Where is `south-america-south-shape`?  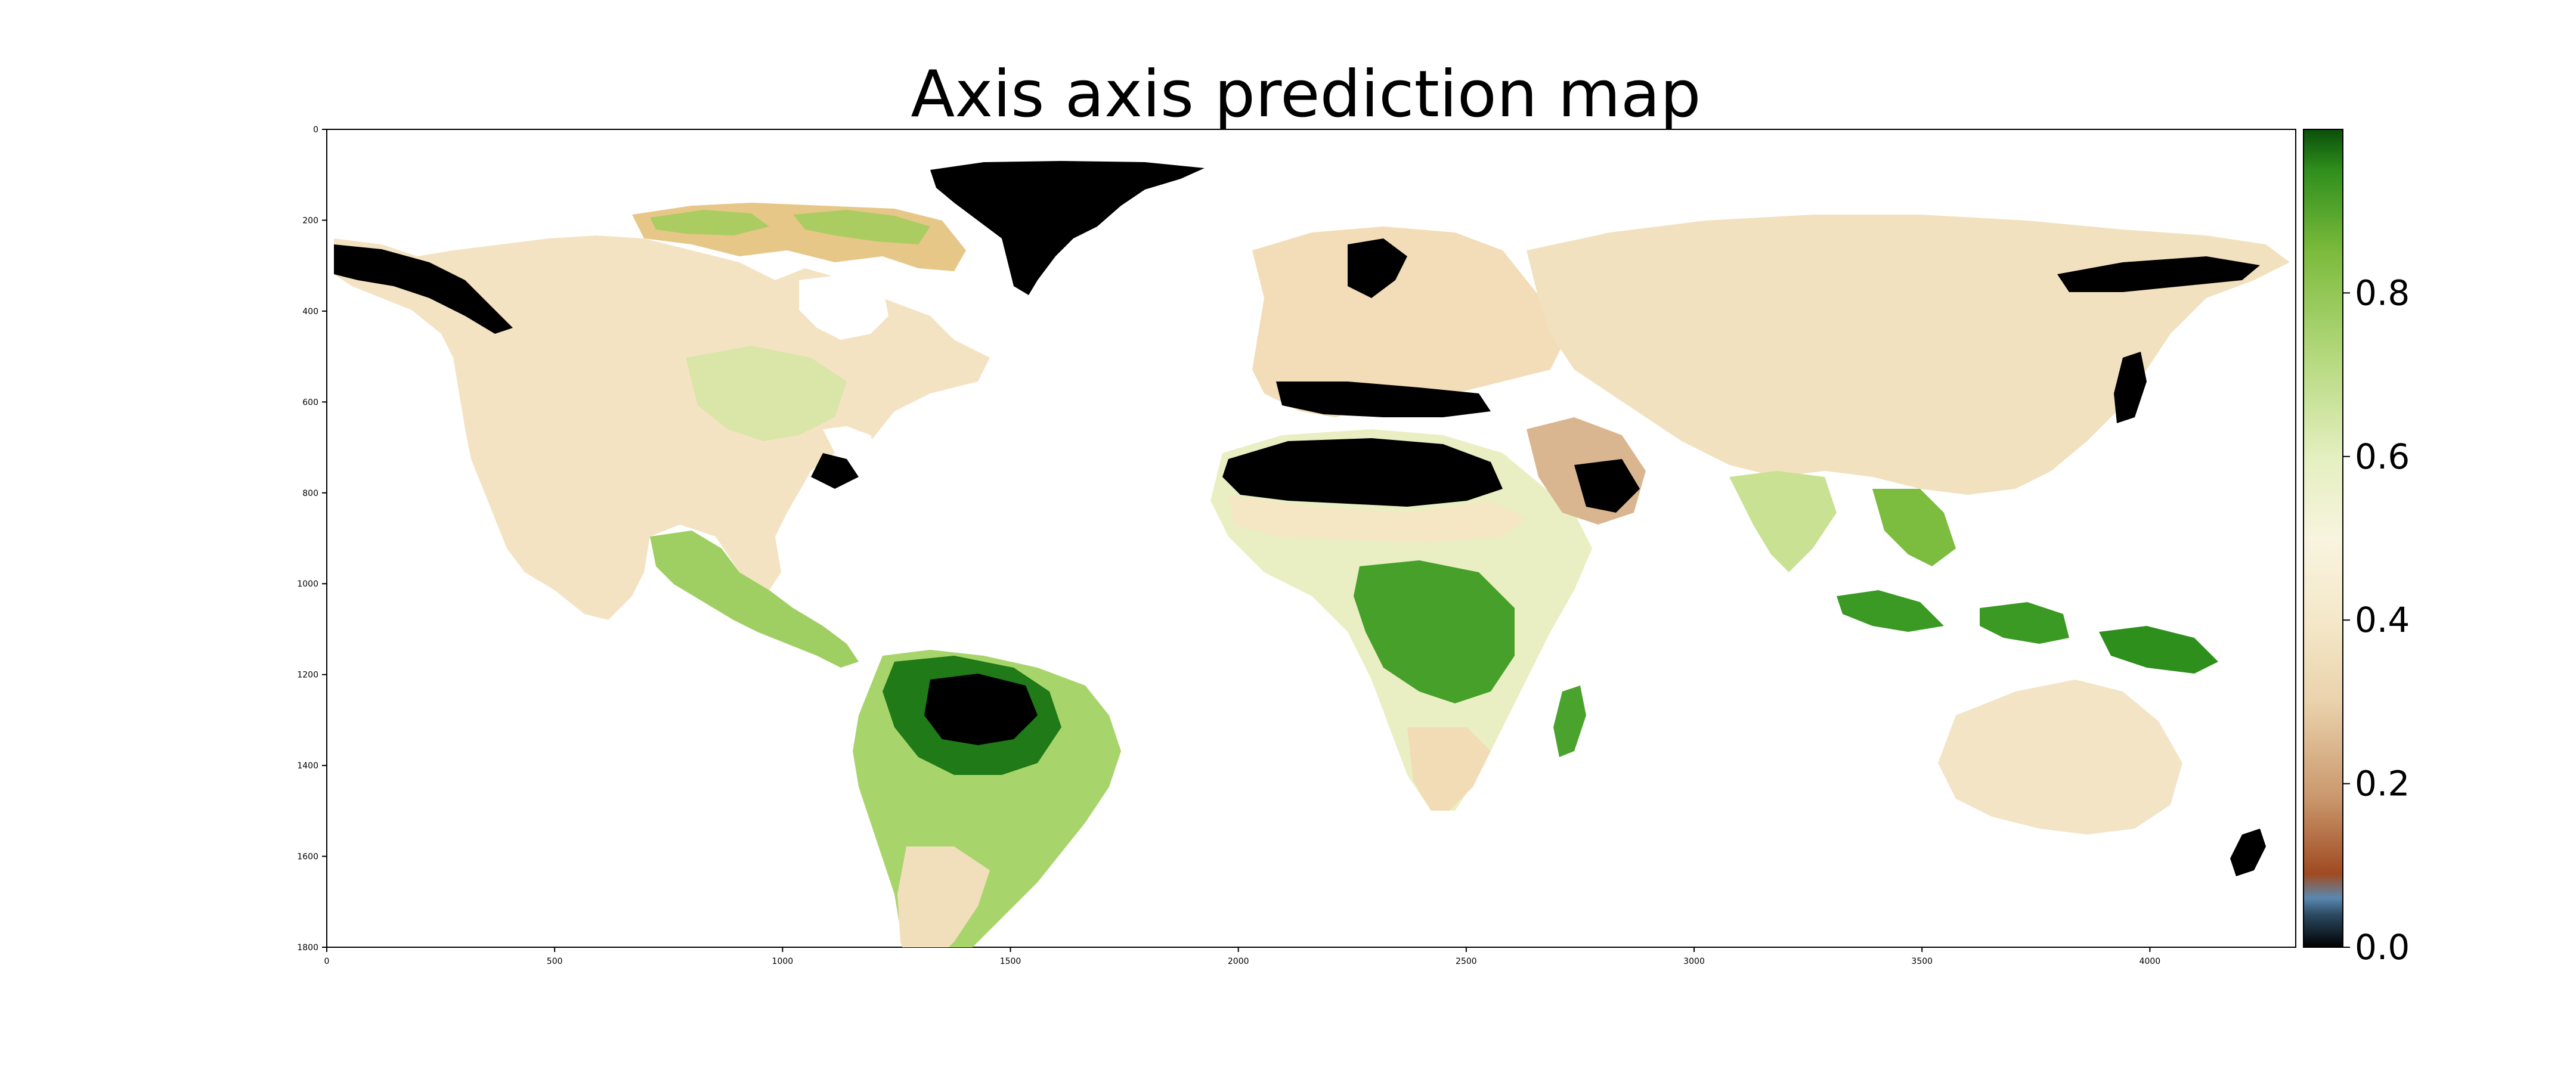
south-america-south-shape is located at coordinates (944, 896).